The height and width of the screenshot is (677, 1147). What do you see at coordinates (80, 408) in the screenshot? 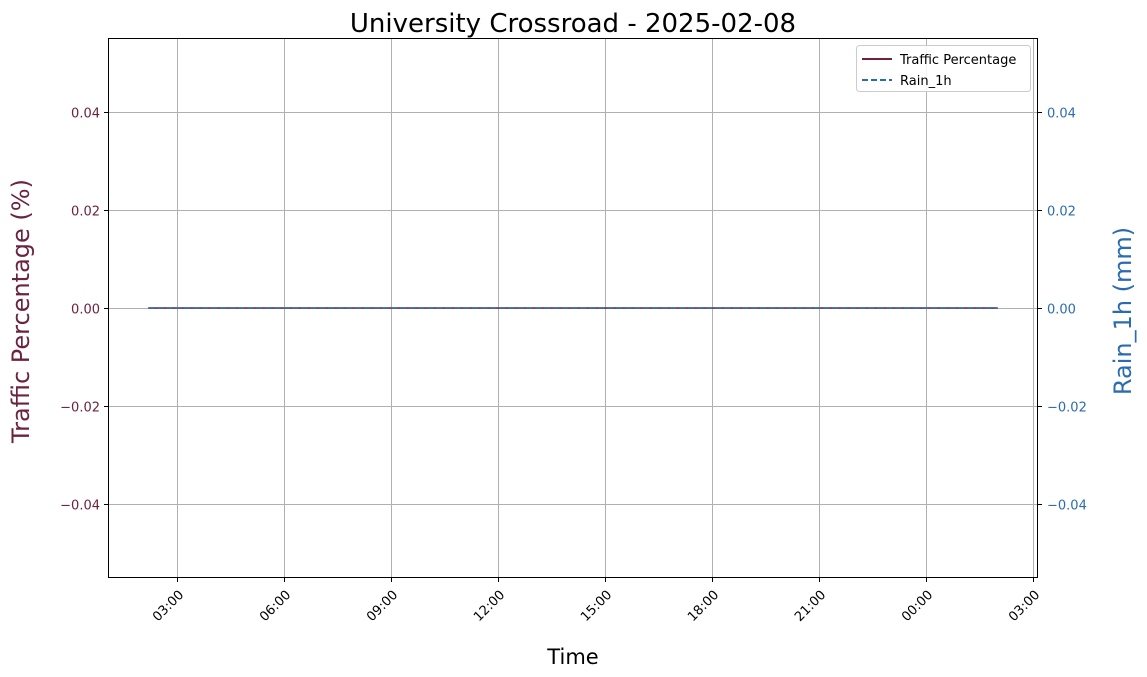
I see `y-left-tick-label: −0.02` at bounding box center [80, 408].